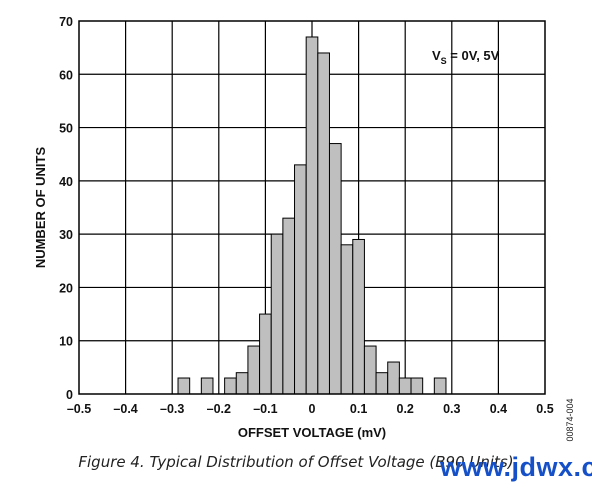 The image size is (592, 493). I want to click on y-tick-label: 60, so click(66, 75).